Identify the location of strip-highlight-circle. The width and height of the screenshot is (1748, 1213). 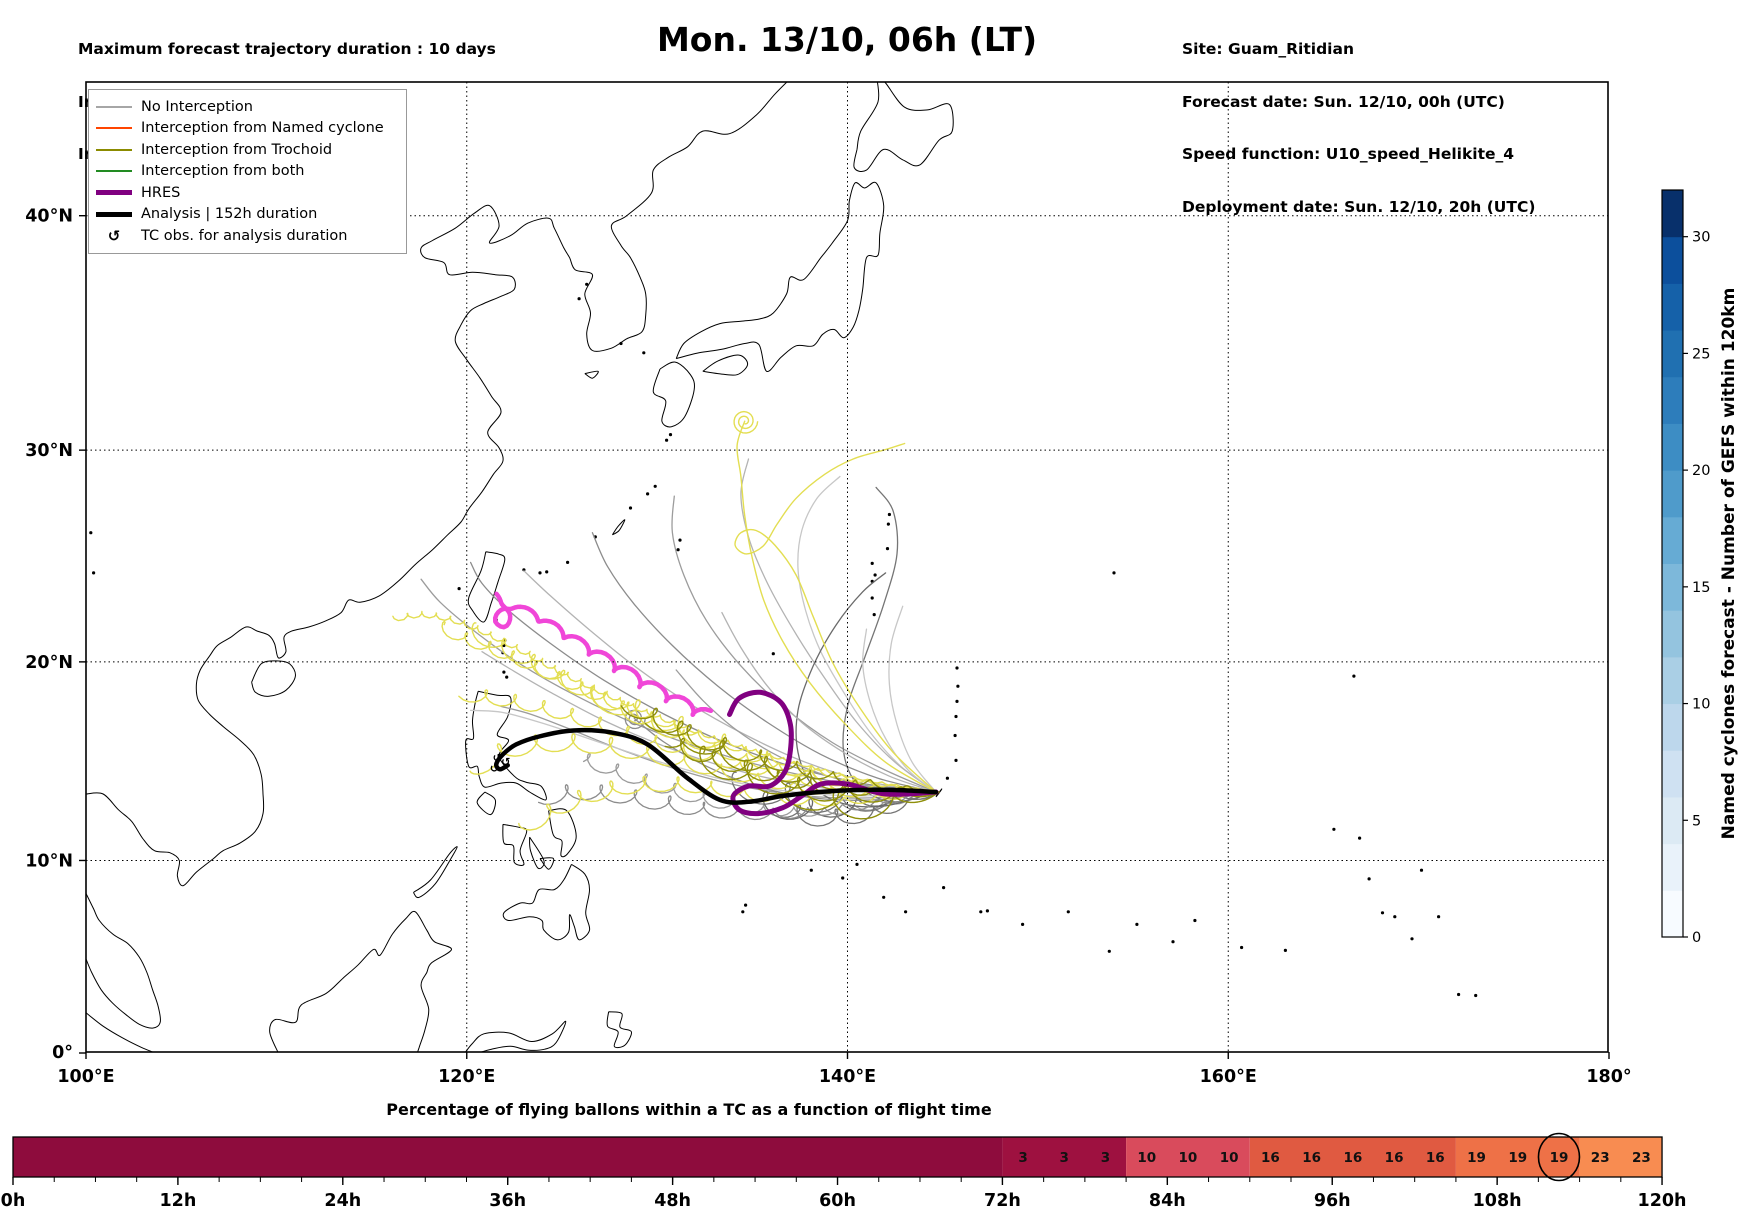
(1559, 1157).